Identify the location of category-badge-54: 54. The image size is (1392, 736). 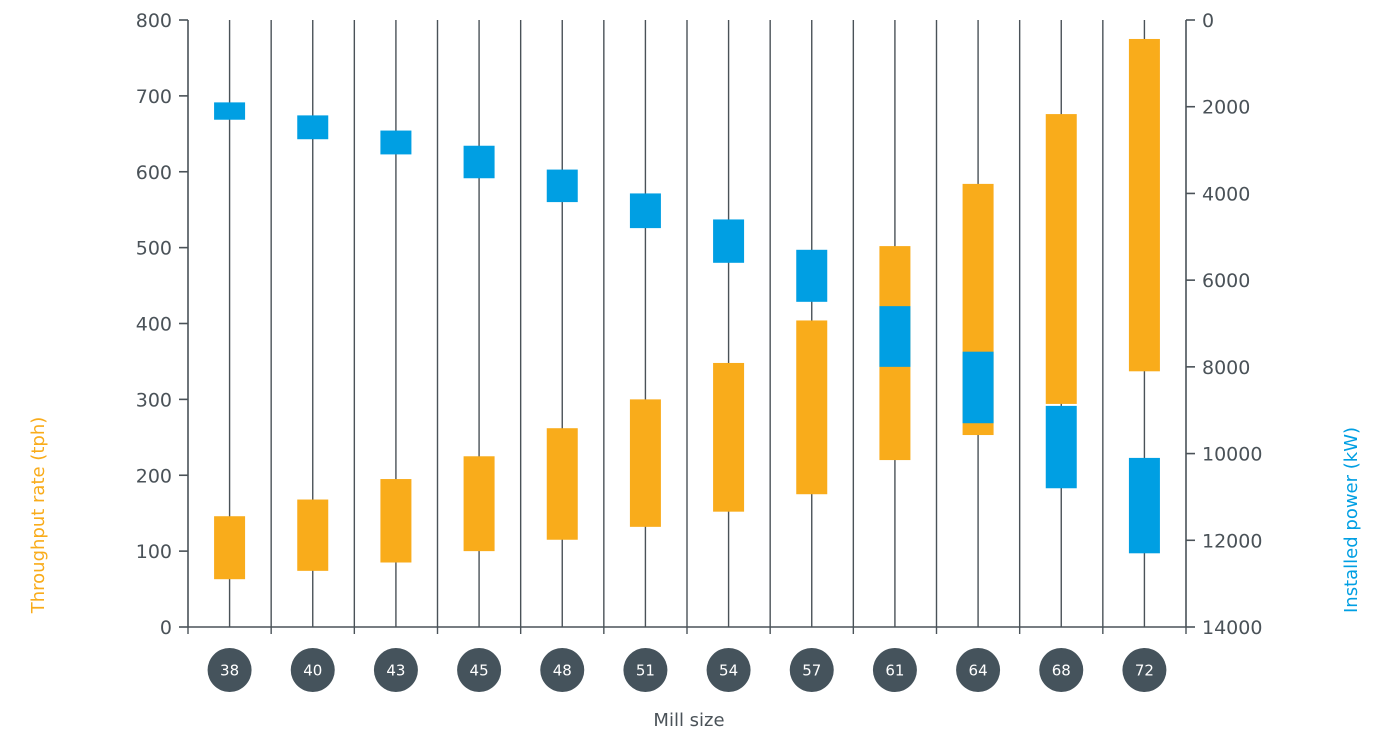
(728, 670).